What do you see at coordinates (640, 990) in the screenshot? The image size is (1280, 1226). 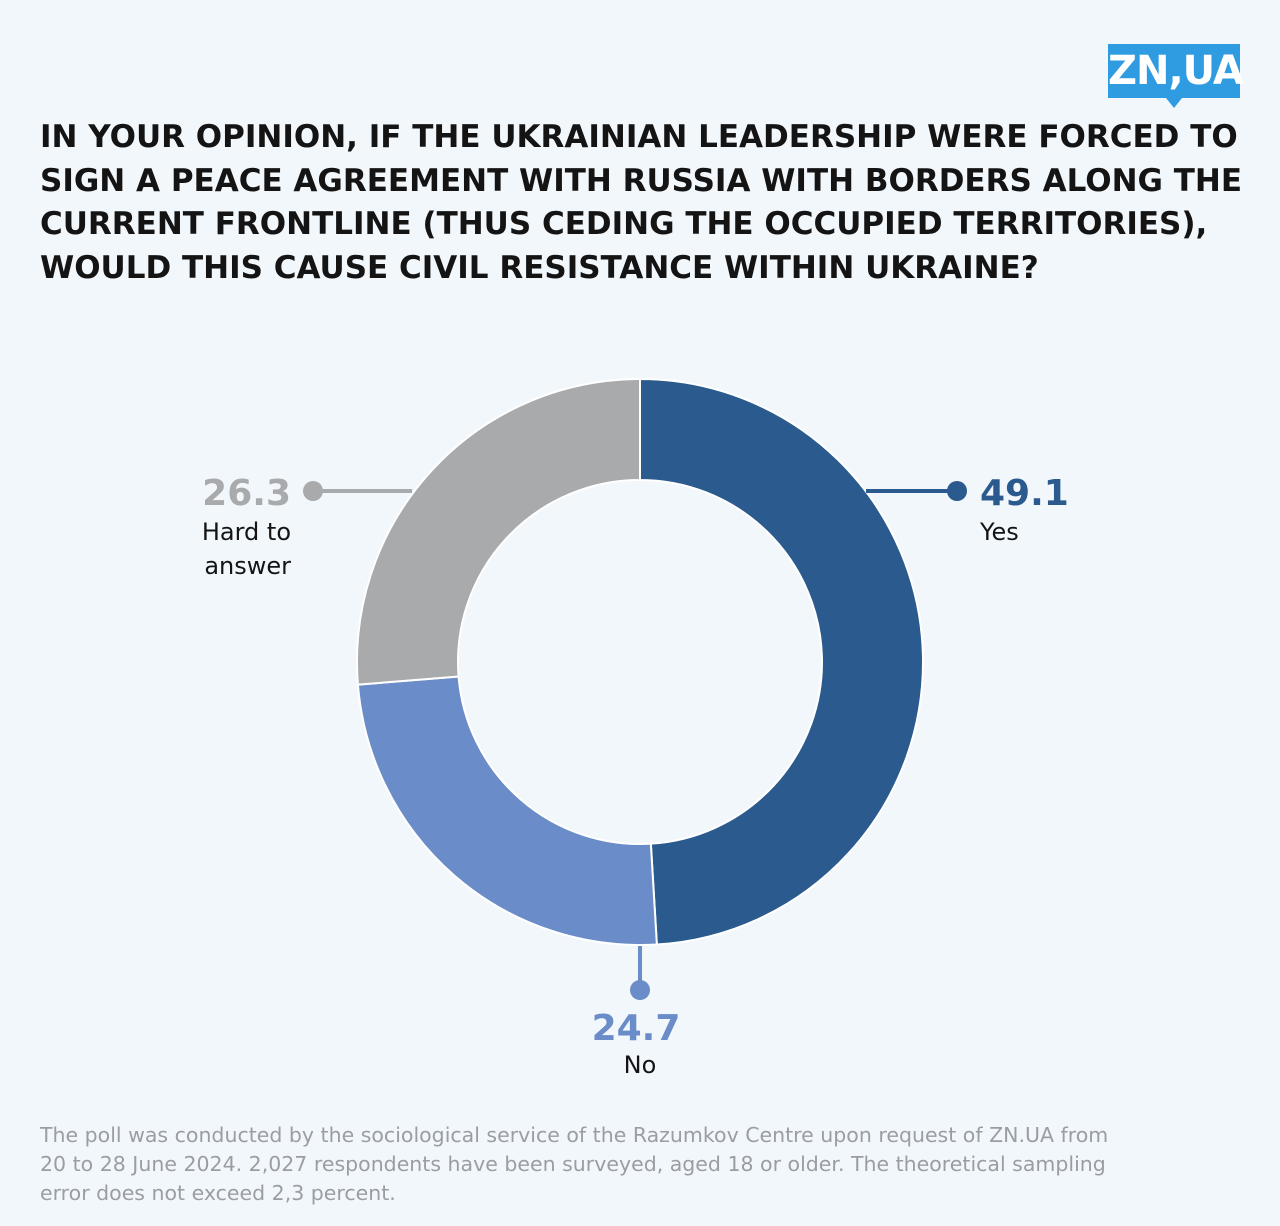 I see `leader-dot-no` at bounding box center [640, 990].